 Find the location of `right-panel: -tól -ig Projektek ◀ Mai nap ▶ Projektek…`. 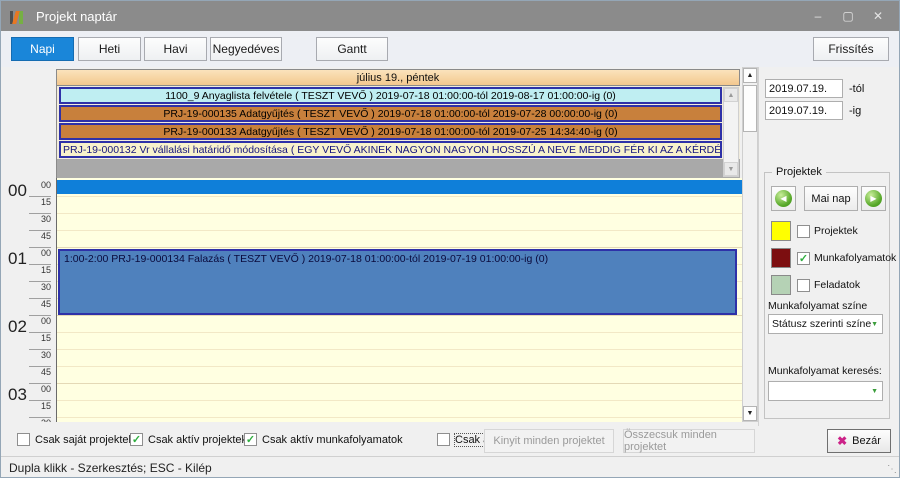

right-panel: -tól -ig Projektek ◀ Mai nap ▶ Projektek… is located at coordinates (828, 246).